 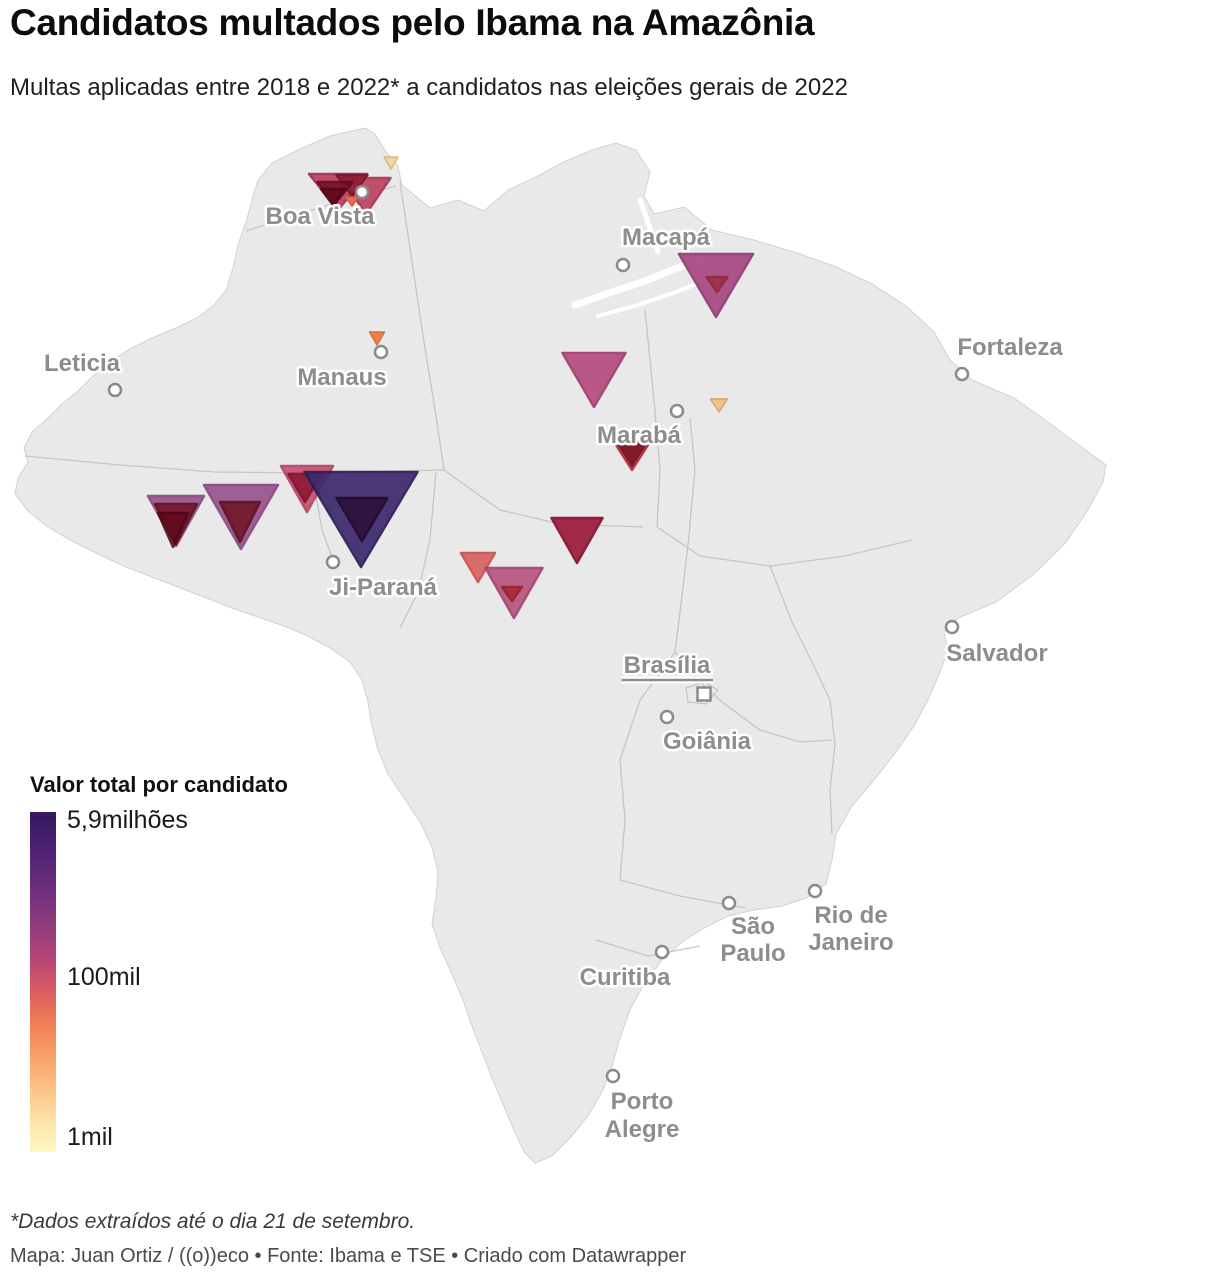 I want to click on legend-gradient-bar, so click(x=43, y=982).